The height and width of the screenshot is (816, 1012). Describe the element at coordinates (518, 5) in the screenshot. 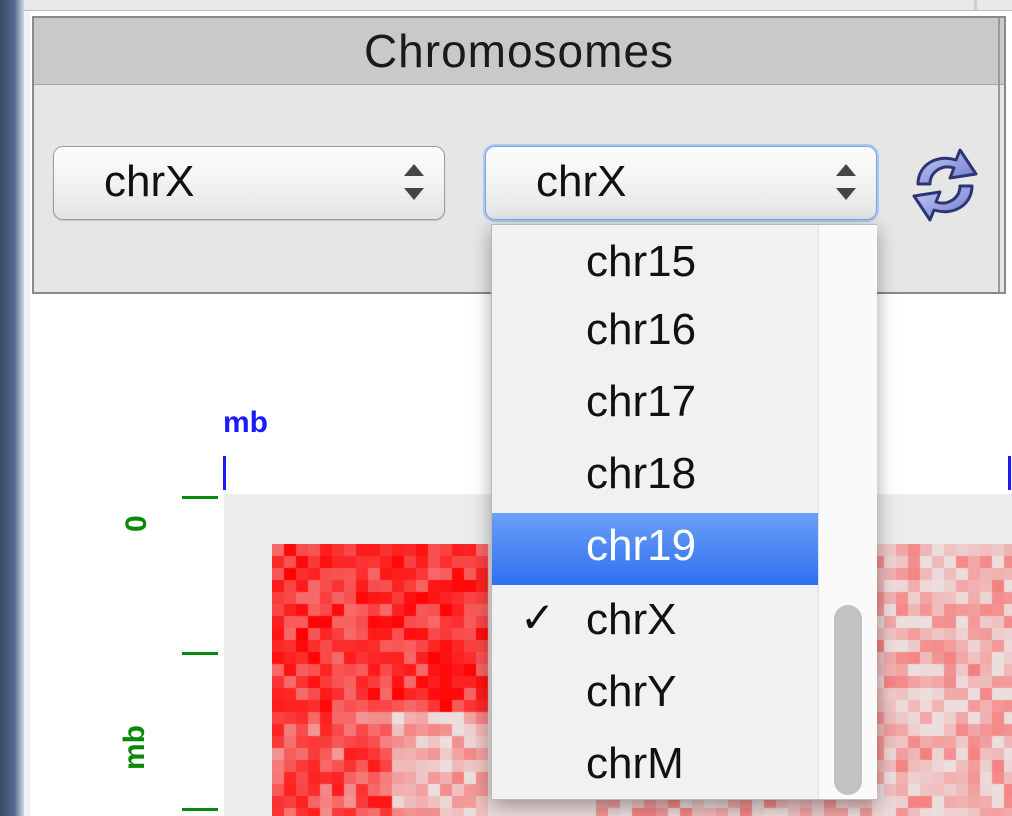

I see `top-strip` at that location.